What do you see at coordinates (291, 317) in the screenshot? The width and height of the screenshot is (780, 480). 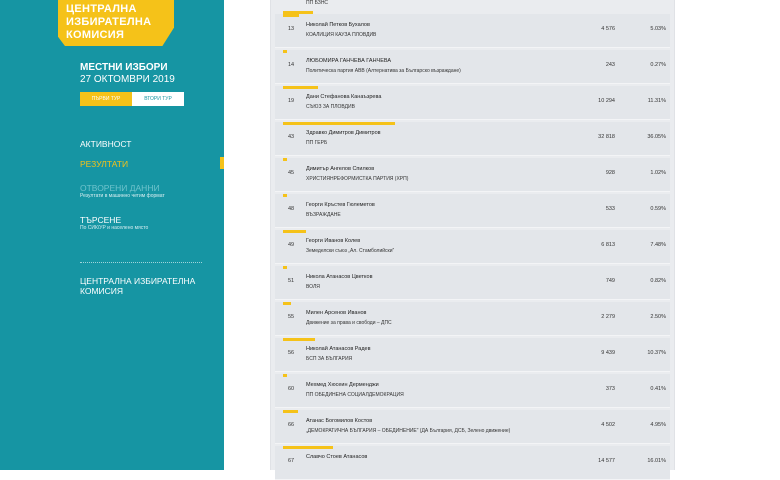 I see `candidate-number: 55` at bounding box center [291, 317].